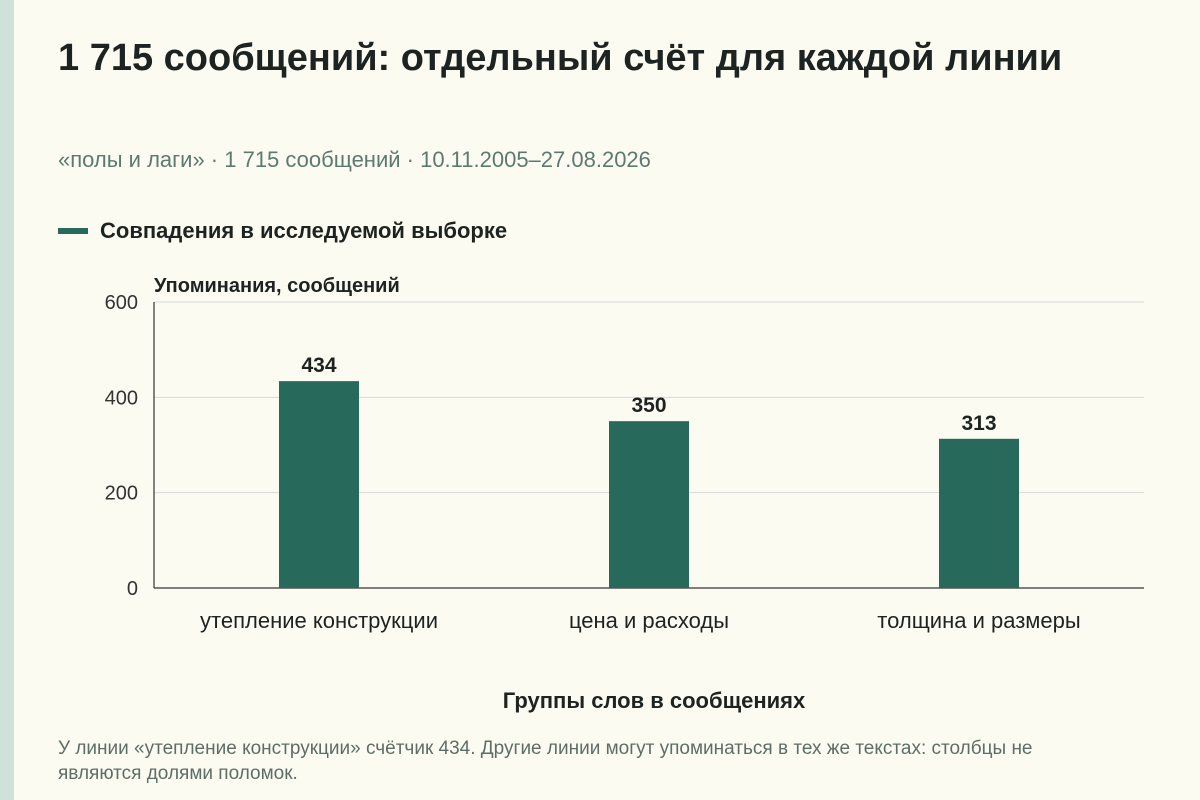  Describe the element at coordinates (304, 230) in the screenshot. I see `legend-label: Совпадения в исследуемой выборке` at that location.